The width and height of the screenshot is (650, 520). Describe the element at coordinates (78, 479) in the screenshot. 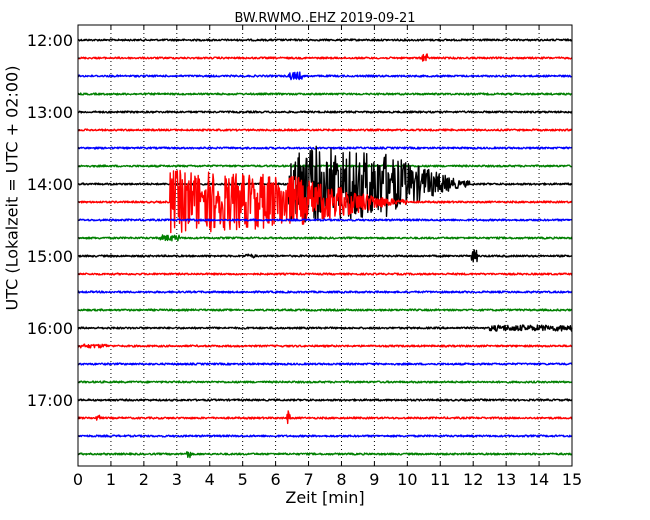

I see `x-tick-label: 0` at that location.